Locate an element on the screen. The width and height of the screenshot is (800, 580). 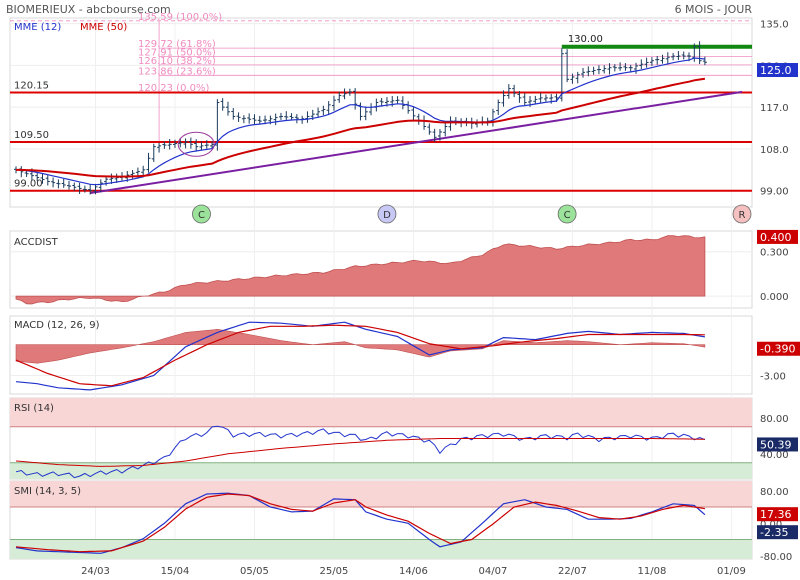
smi-y-tick-label: -80.00 is located at coordinates (776, 557).